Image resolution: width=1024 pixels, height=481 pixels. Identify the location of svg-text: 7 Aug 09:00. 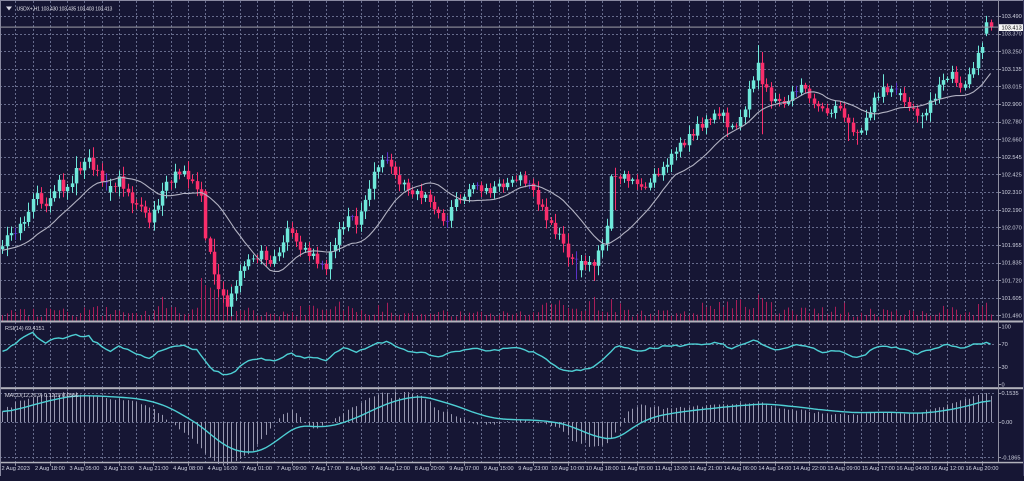
(292, 469).